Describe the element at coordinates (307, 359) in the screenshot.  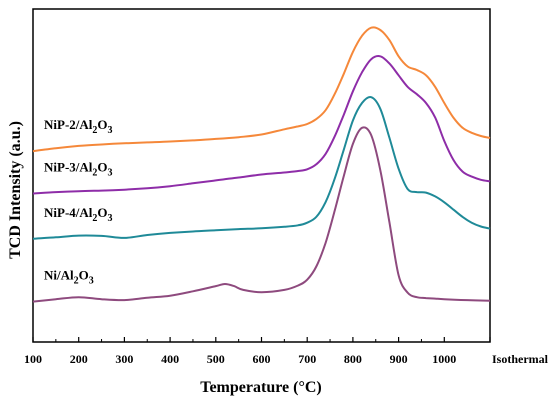
I see `x-tick-label: 700` at that location.